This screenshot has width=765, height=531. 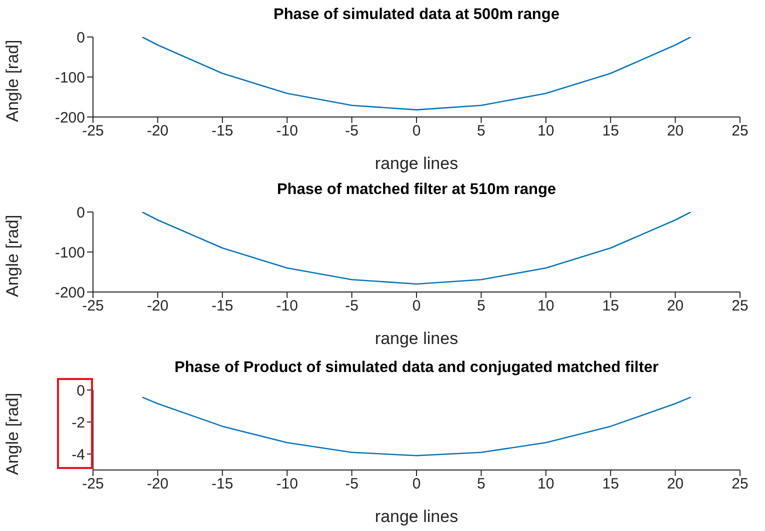 I want to click on chart-title: Phase of matched filter at 510m range, so click(x=417, y=190).